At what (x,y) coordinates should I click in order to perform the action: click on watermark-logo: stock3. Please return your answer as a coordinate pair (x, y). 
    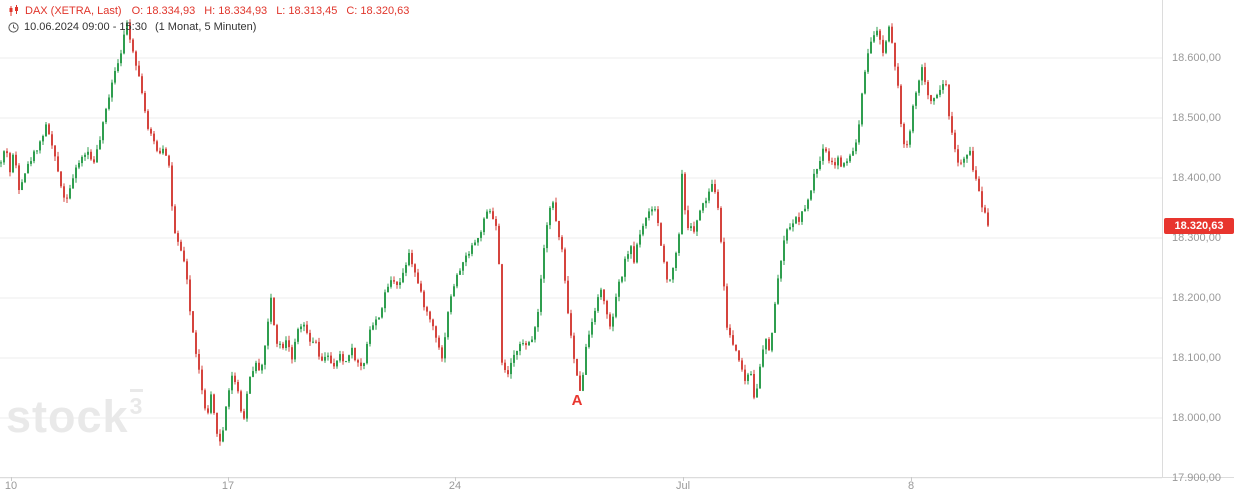
    Looking at the image, I should click on (75, 415).